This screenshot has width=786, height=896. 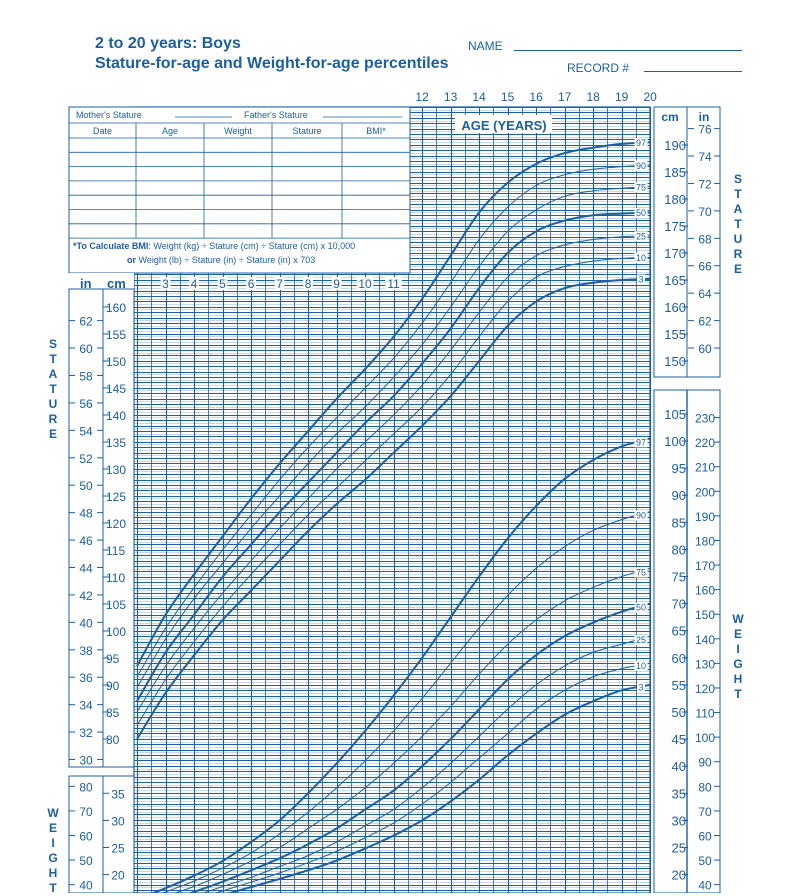 I want to click on table-header-stature: Stature, so click(x=306, y=131).